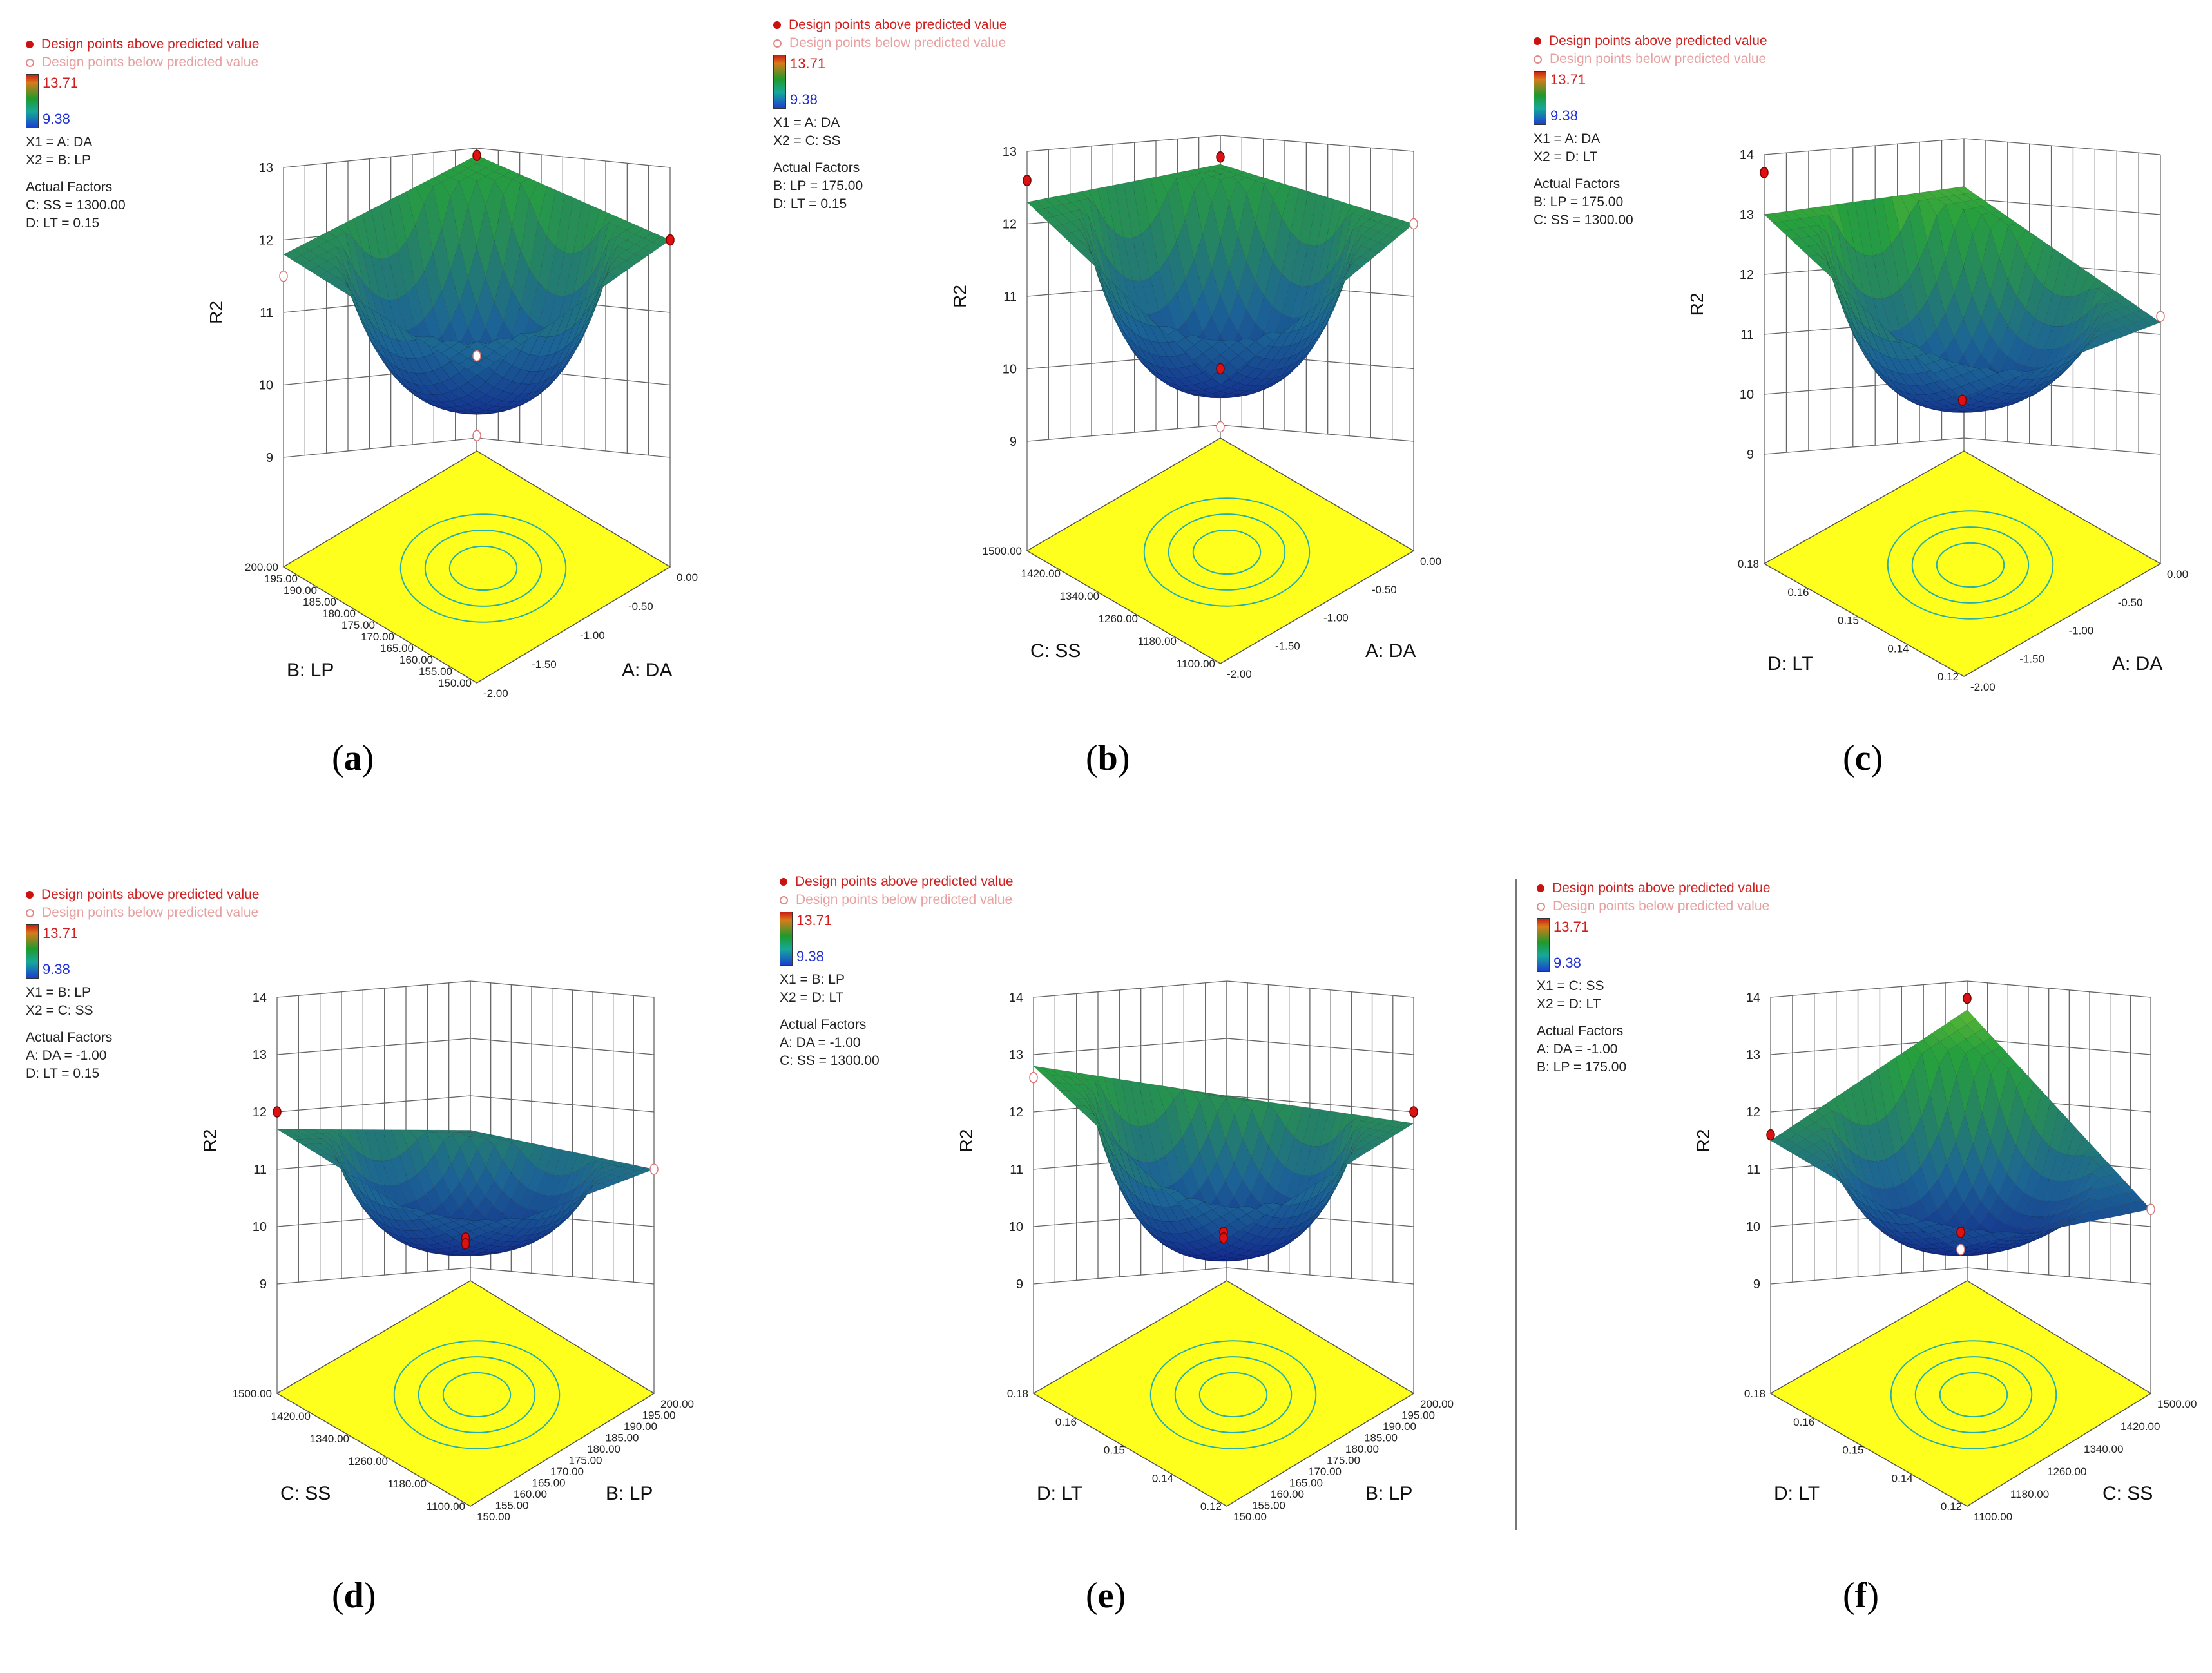 This screenshot has width=2212, height=1673. What do you see at coordinates (1343, 1461) in the screenshot?
I see `x-tick-label: 175.00` at bounding box center [1343, 1461].